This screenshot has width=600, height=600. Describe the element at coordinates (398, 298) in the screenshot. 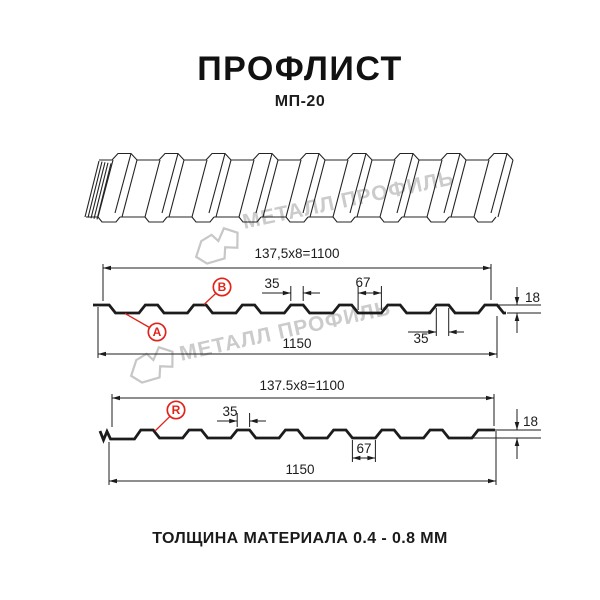

I see `dimension-labels-front: 137,5x8=1100 35 67 18 35 1150` at that location.